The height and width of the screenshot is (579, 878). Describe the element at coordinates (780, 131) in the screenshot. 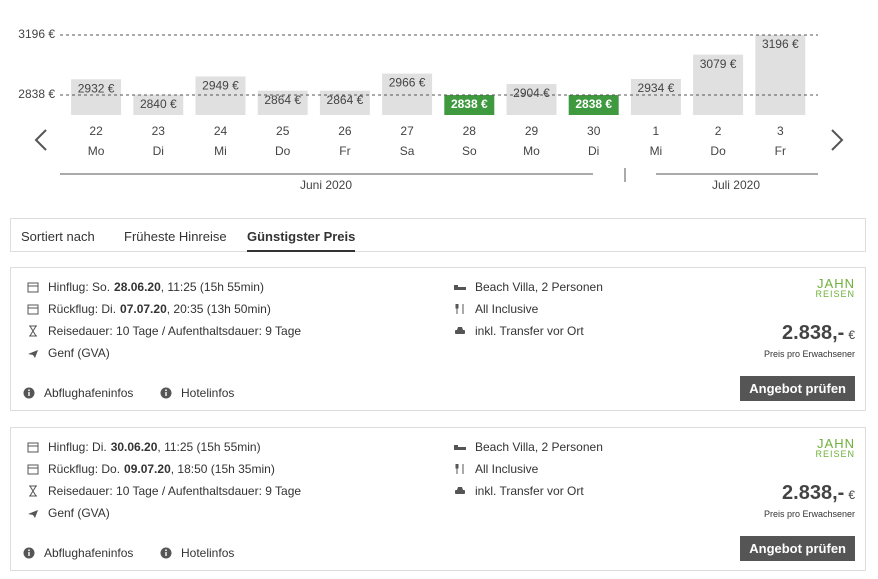

I see `x-tick-label: 3` at that location.